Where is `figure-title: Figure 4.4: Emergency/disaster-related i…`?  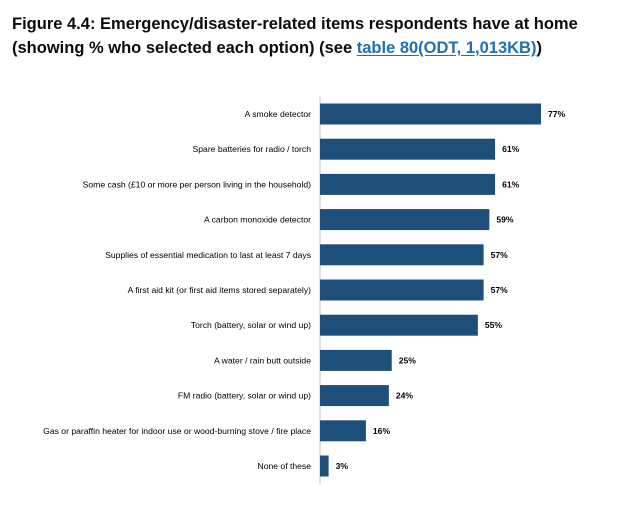
figure-title: Figure 4.4: Emergency/disaster-related i… is located at coordinates (295, 36).